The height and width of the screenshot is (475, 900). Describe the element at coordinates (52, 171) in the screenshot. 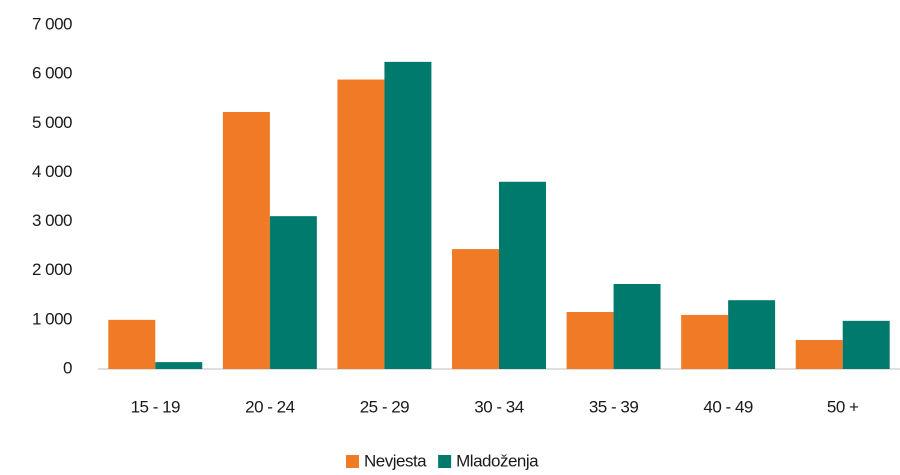

I see `y-tick-label: 4 000` at that location.